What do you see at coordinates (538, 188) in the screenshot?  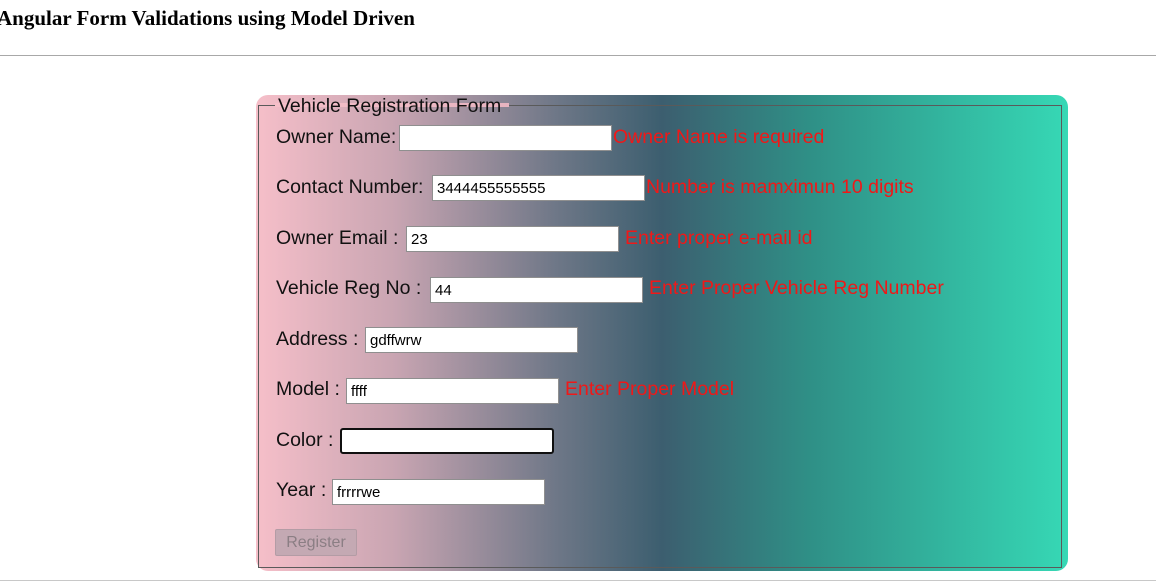 I see `contact-number-input` at bounding box center [538, 188].